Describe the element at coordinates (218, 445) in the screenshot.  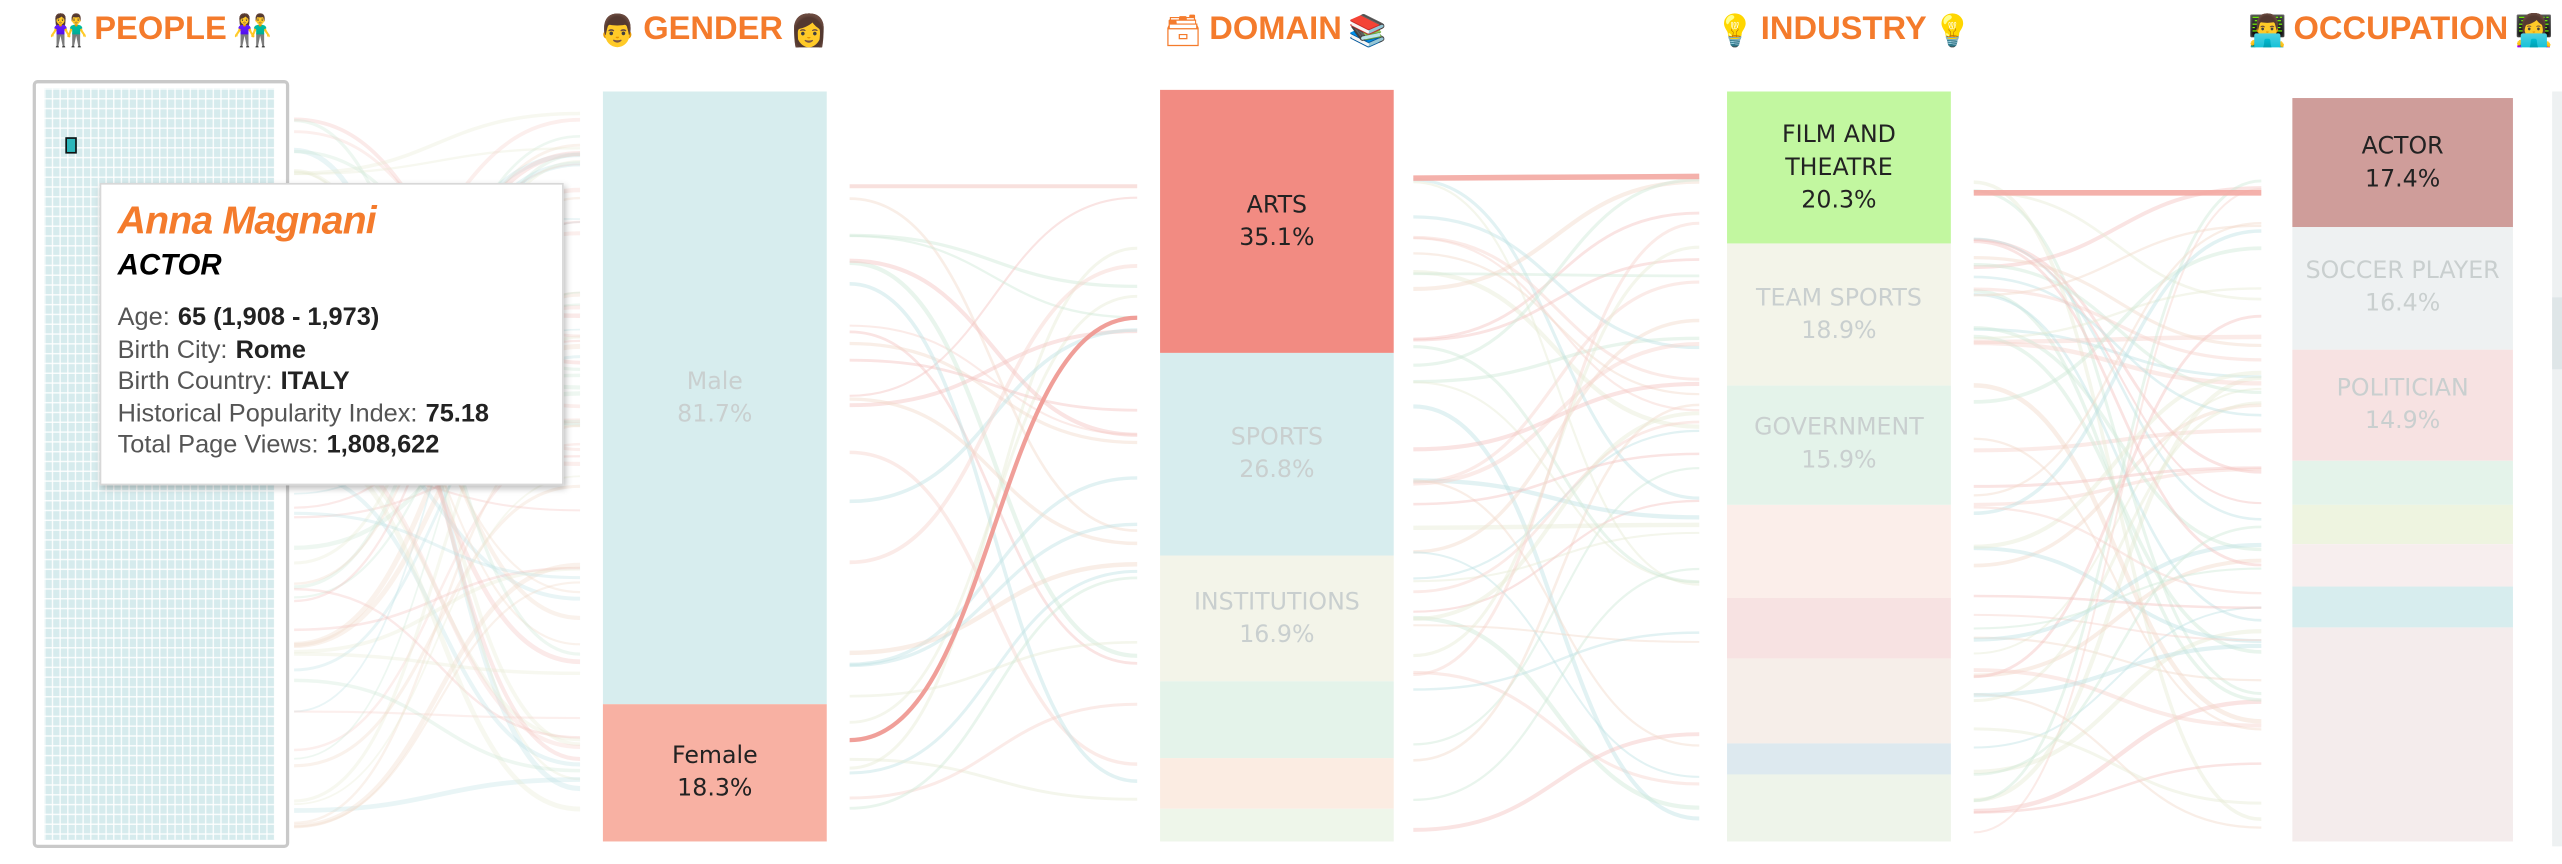
I see `tooltip-label: Total Page Views:` at that location.